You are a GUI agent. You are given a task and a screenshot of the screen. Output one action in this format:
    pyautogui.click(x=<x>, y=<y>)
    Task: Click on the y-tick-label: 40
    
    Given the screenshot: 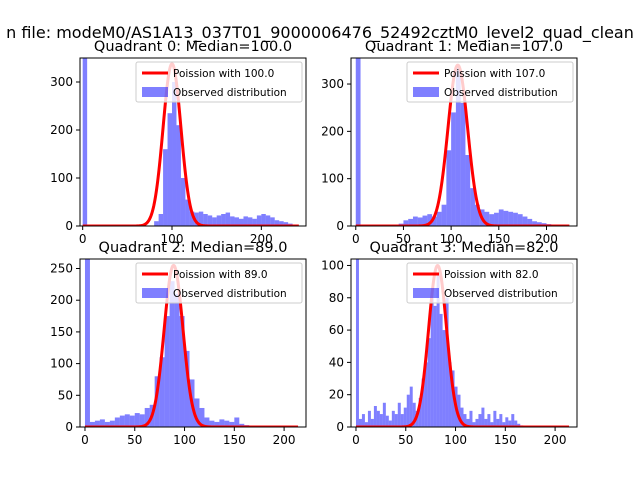 What is the action you would take?
    pyautogui.click(x=336, y=362)
    